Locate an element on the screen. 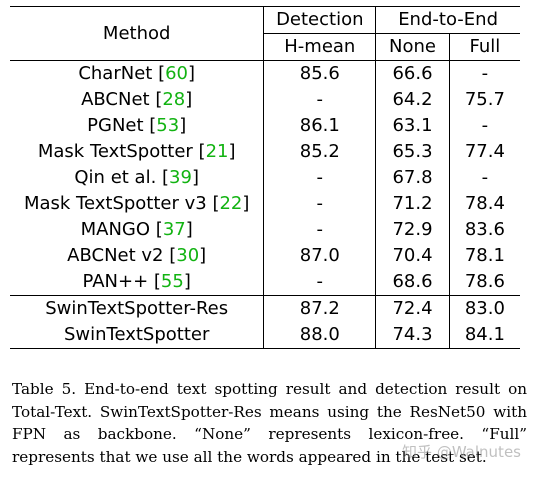  table-row: CharNet [60] 85.6 66.6 - is located at coordinates (265, 73).